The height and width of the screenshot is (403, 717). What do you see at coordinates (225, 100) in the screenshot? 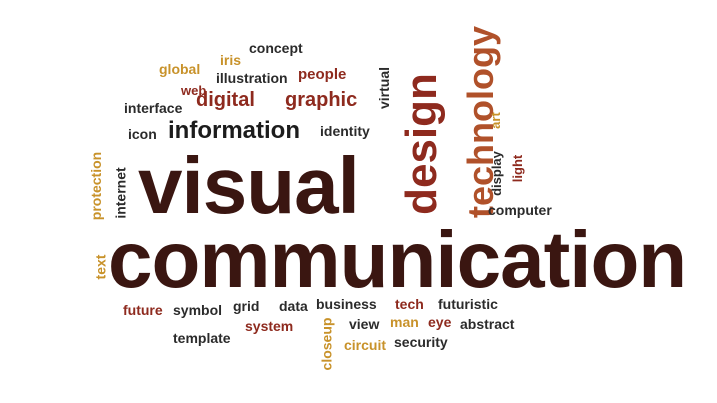
I see `word-digital: digital` at bounding box center [225, 100].